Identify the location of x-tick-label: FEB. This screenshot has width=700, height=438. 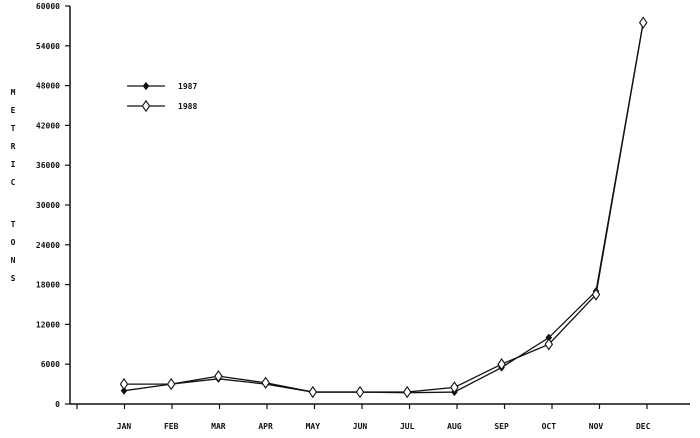
(171, 426).